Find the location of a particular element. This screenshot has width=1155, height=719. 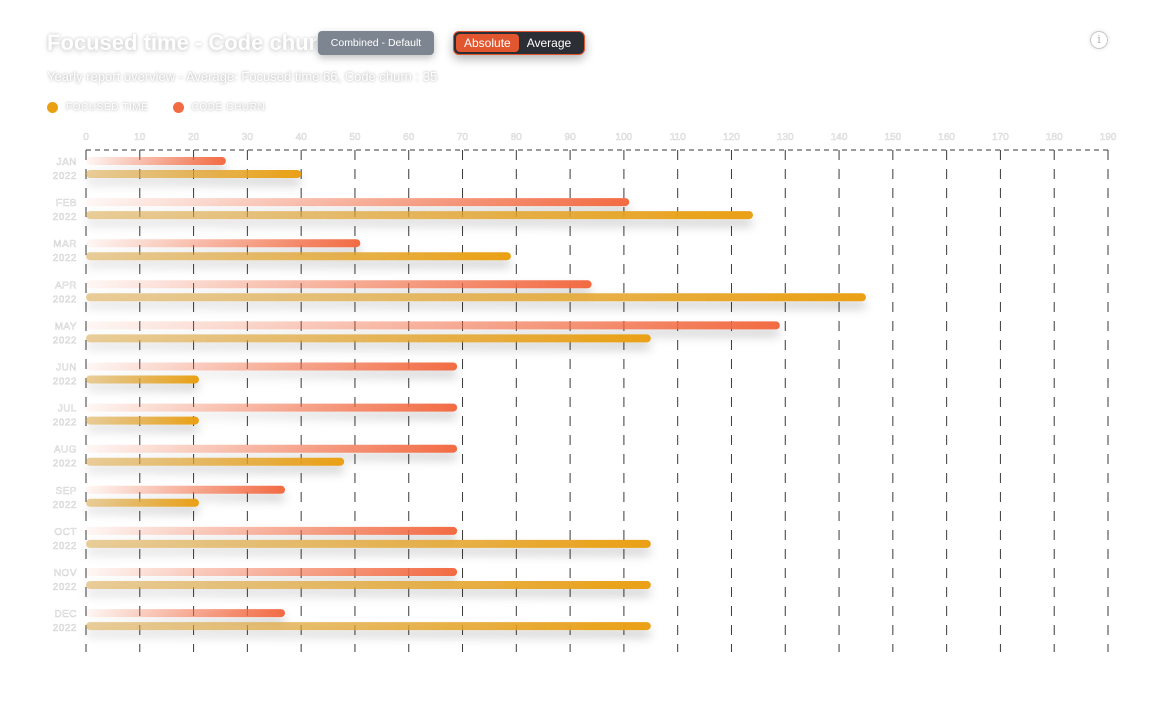

legend-item-focused-time: FOCUSED TIME is located at coordinates (98, 107).